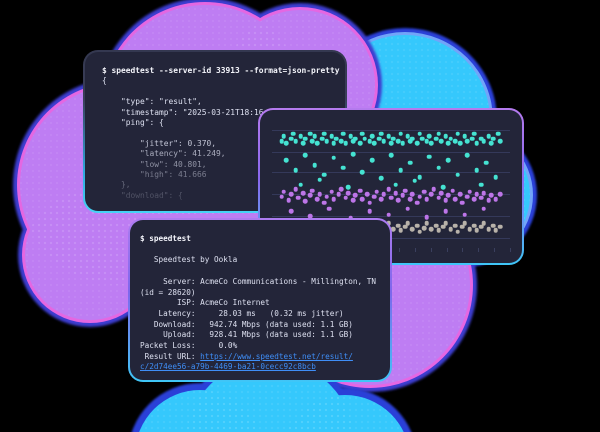  Describe the element at coordinates (189, 260) in the screenshot. I see `terminal-line: Speedtest by Ookla` at that location.